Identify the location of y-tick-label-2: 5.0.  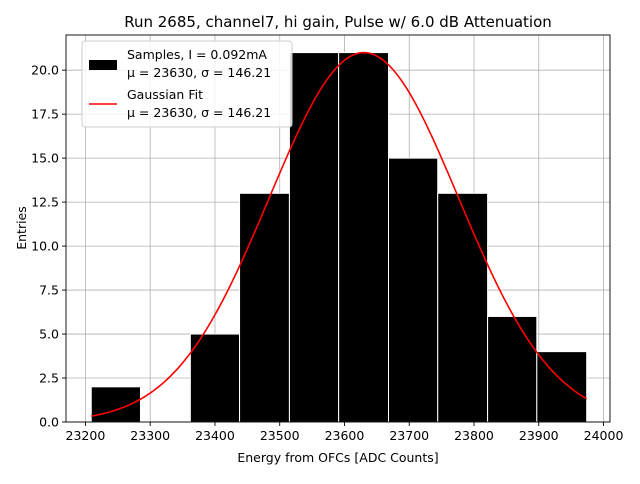
(49, 334).